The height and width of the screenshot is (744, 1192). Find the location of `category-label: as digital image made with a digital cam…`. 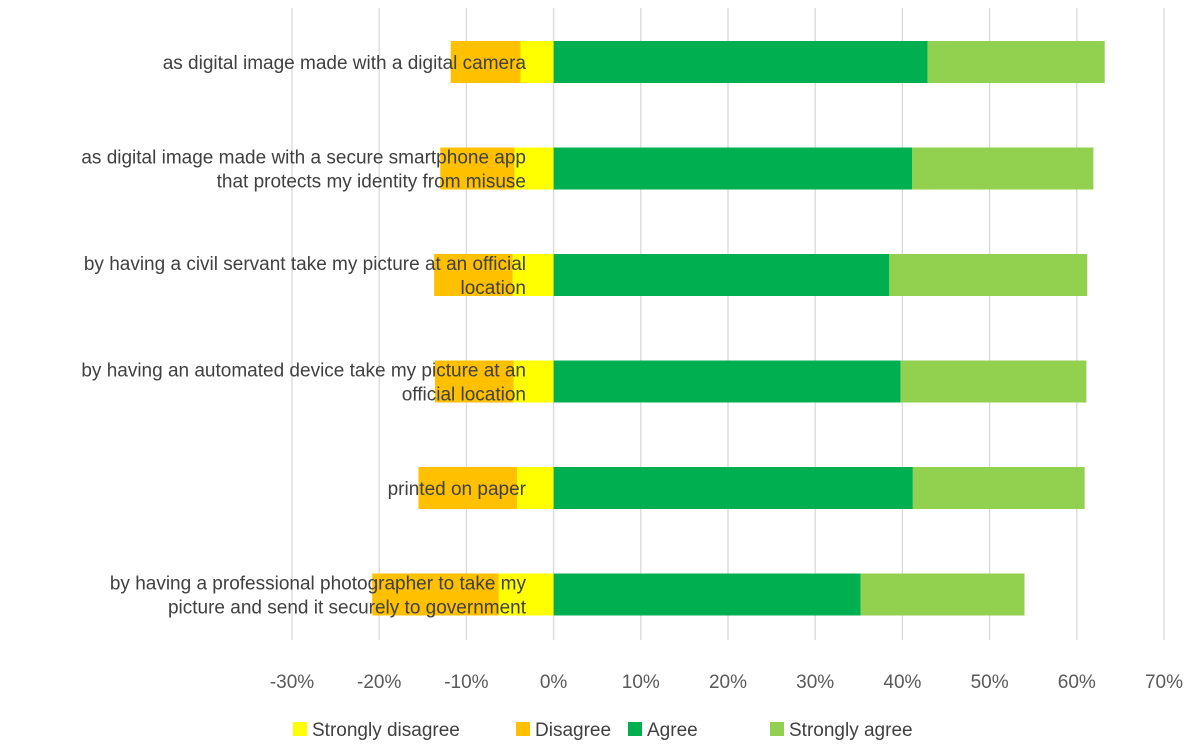

category-label: as digital image made with a digital cam… is located at coordinates (345, 63).